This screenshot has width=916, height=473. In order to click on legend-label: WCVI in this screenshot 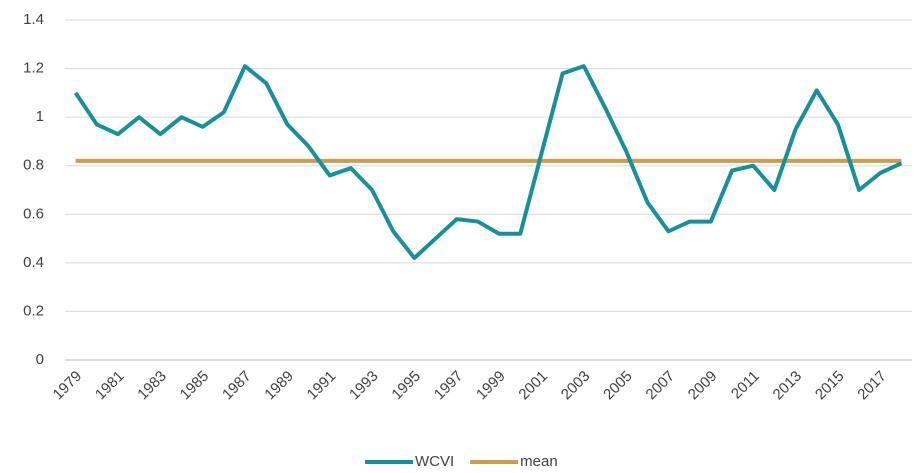, I will do `click(434, 461)`.